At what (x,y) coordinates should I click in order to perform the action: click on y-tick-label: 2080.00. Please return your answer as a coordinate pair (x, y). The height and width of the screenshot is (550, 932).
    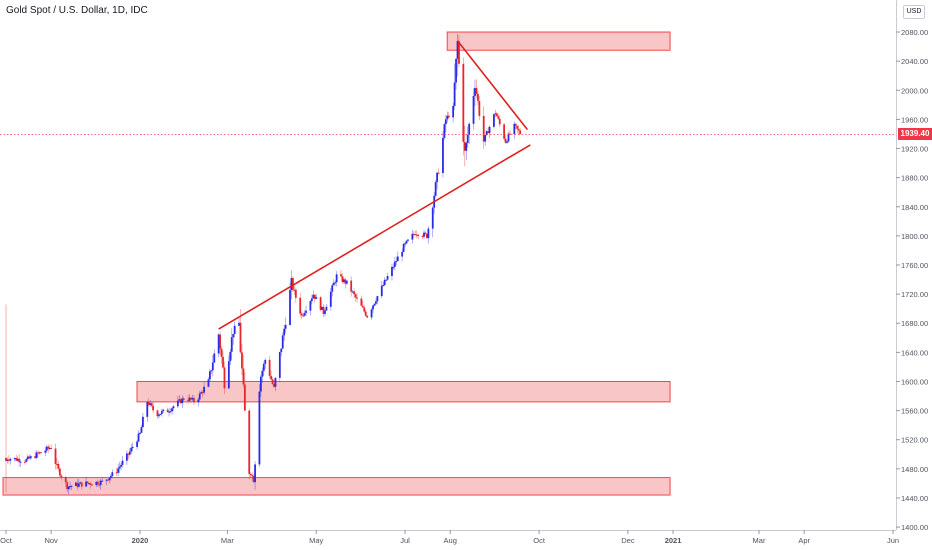
    Looking at the image, I should click on (914, 32).